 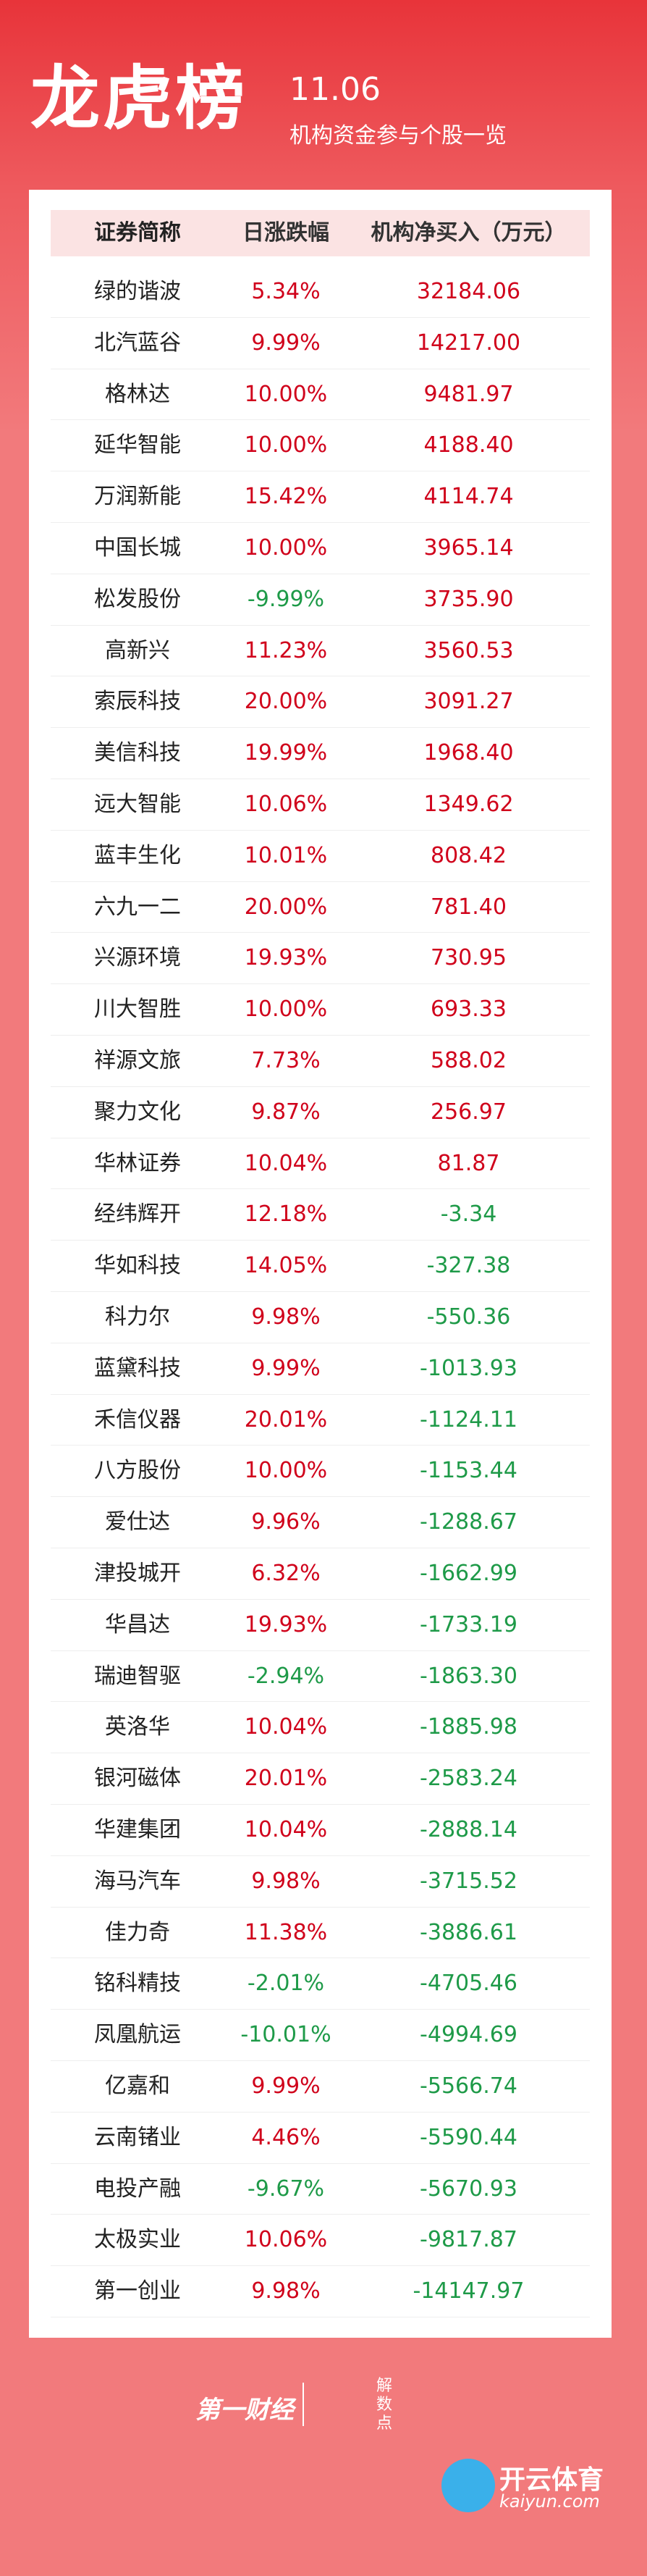 I want to click on table-row: 科力尔 9.98% -550.36, so click(x=321, y=1317).